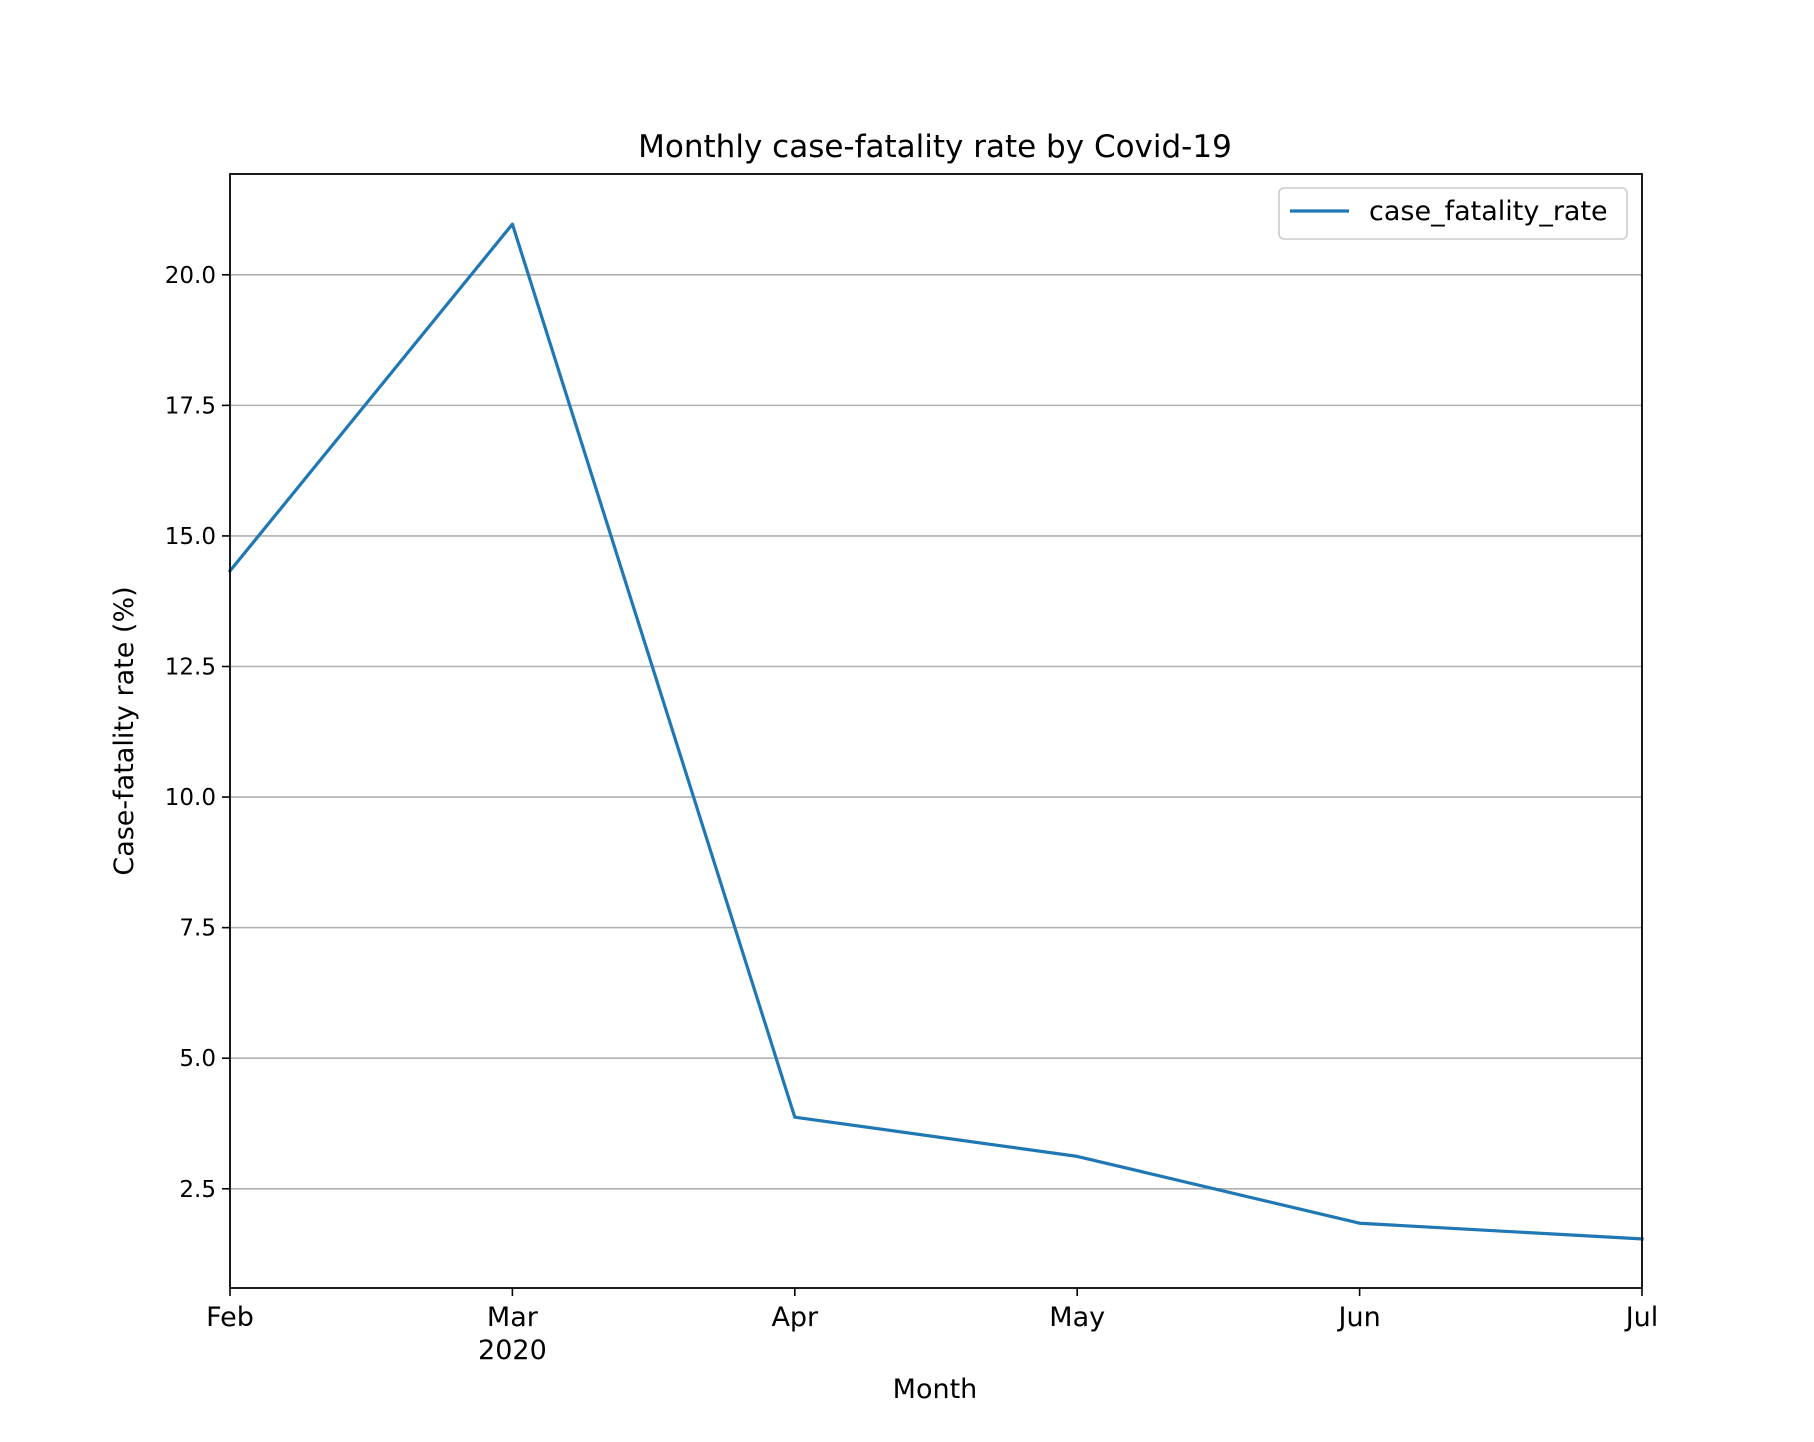  What do you see at coordinates (197, 1190) in the screenshot?
I see `y-tick-label: 2.5` at bounding box center [197, 1190].